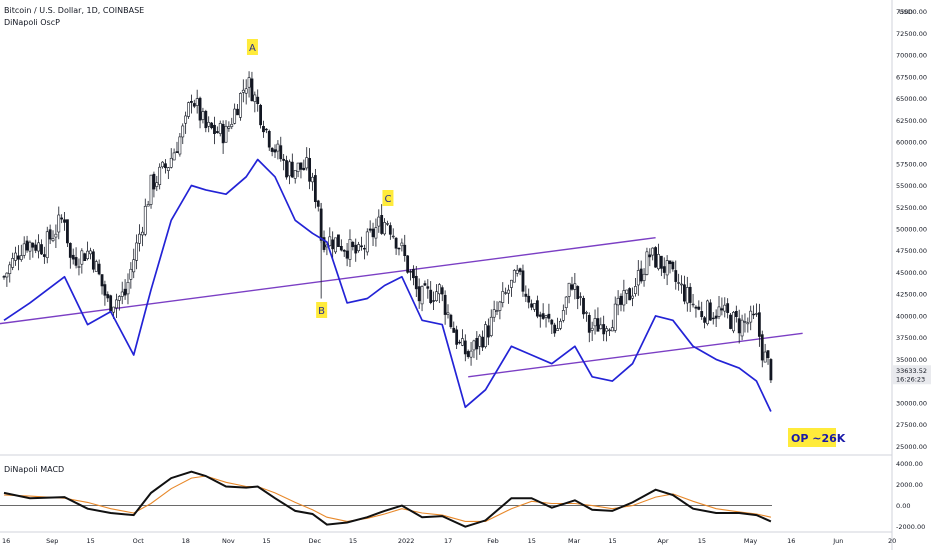 The height and width of the screenshot is (550, 932). Describe the element at coordinates (911, 403) in the screenshot. I see `price-tick-label: 30000.00` at that location.